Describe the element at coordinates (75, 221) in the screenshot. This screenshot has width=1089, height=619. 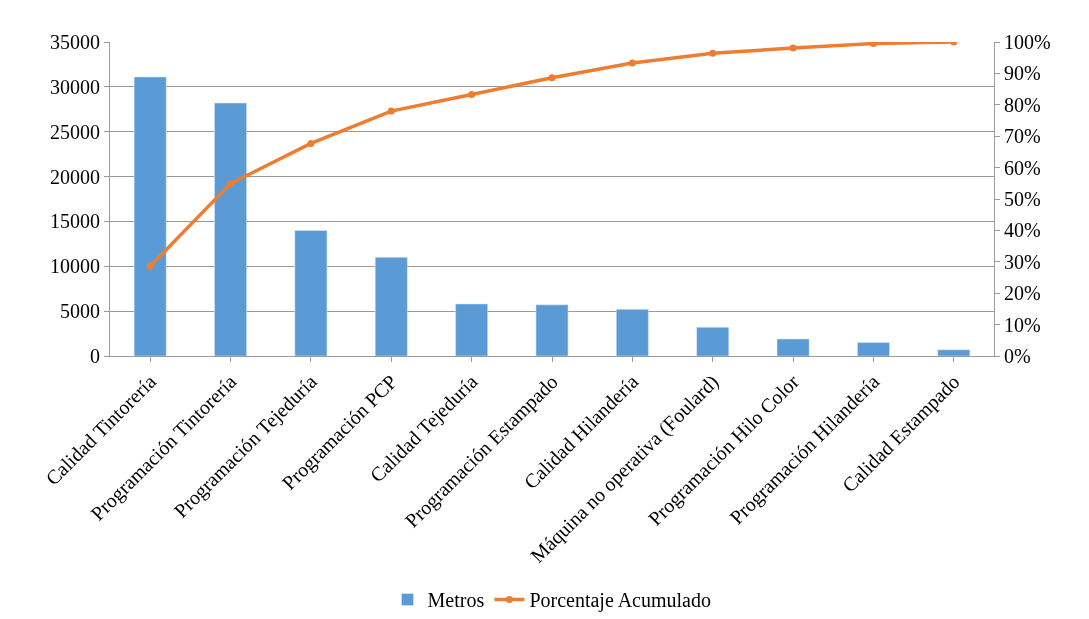
I see `y-tick-label: 15000` at that location.